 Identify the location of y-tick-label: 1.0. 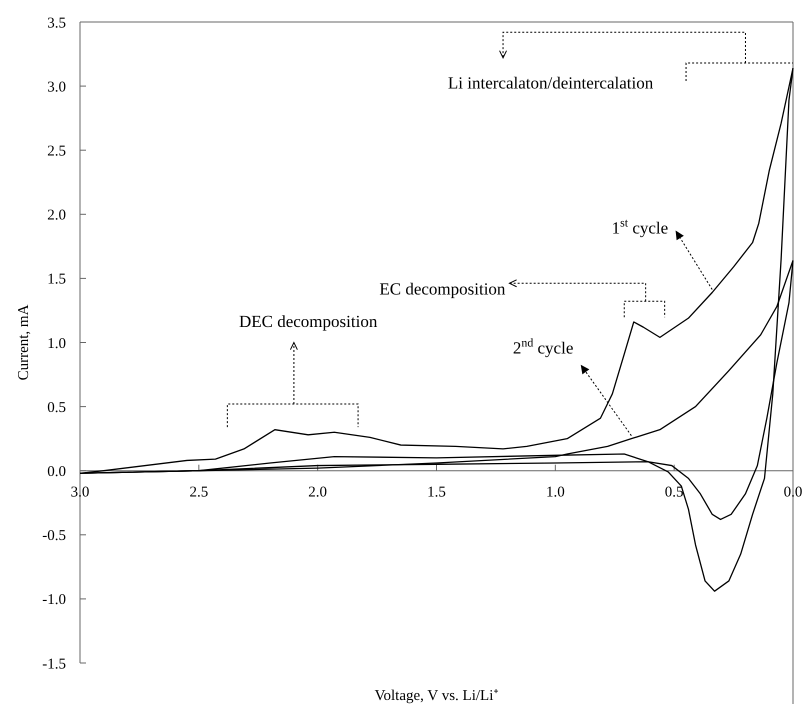
(56, 344).